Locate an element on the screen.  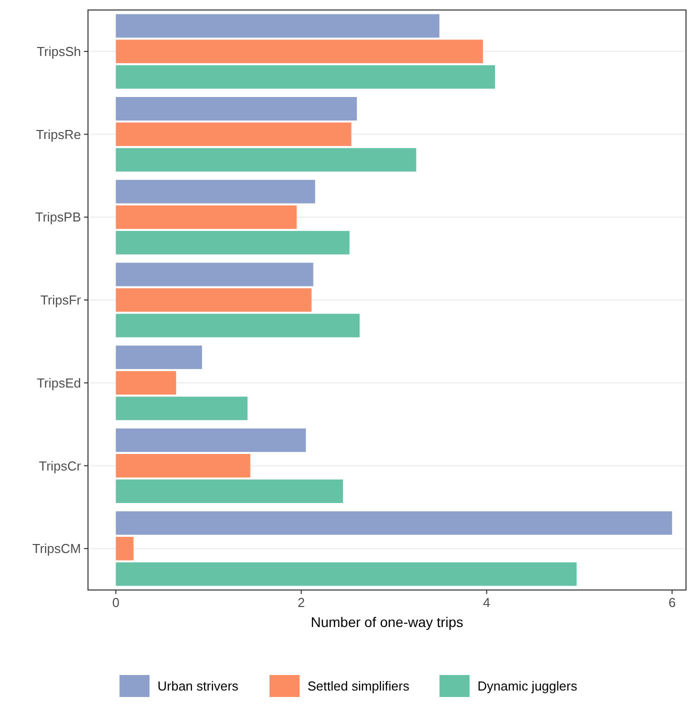
x-tick-label: 0 is located at coordinates (116, 602).